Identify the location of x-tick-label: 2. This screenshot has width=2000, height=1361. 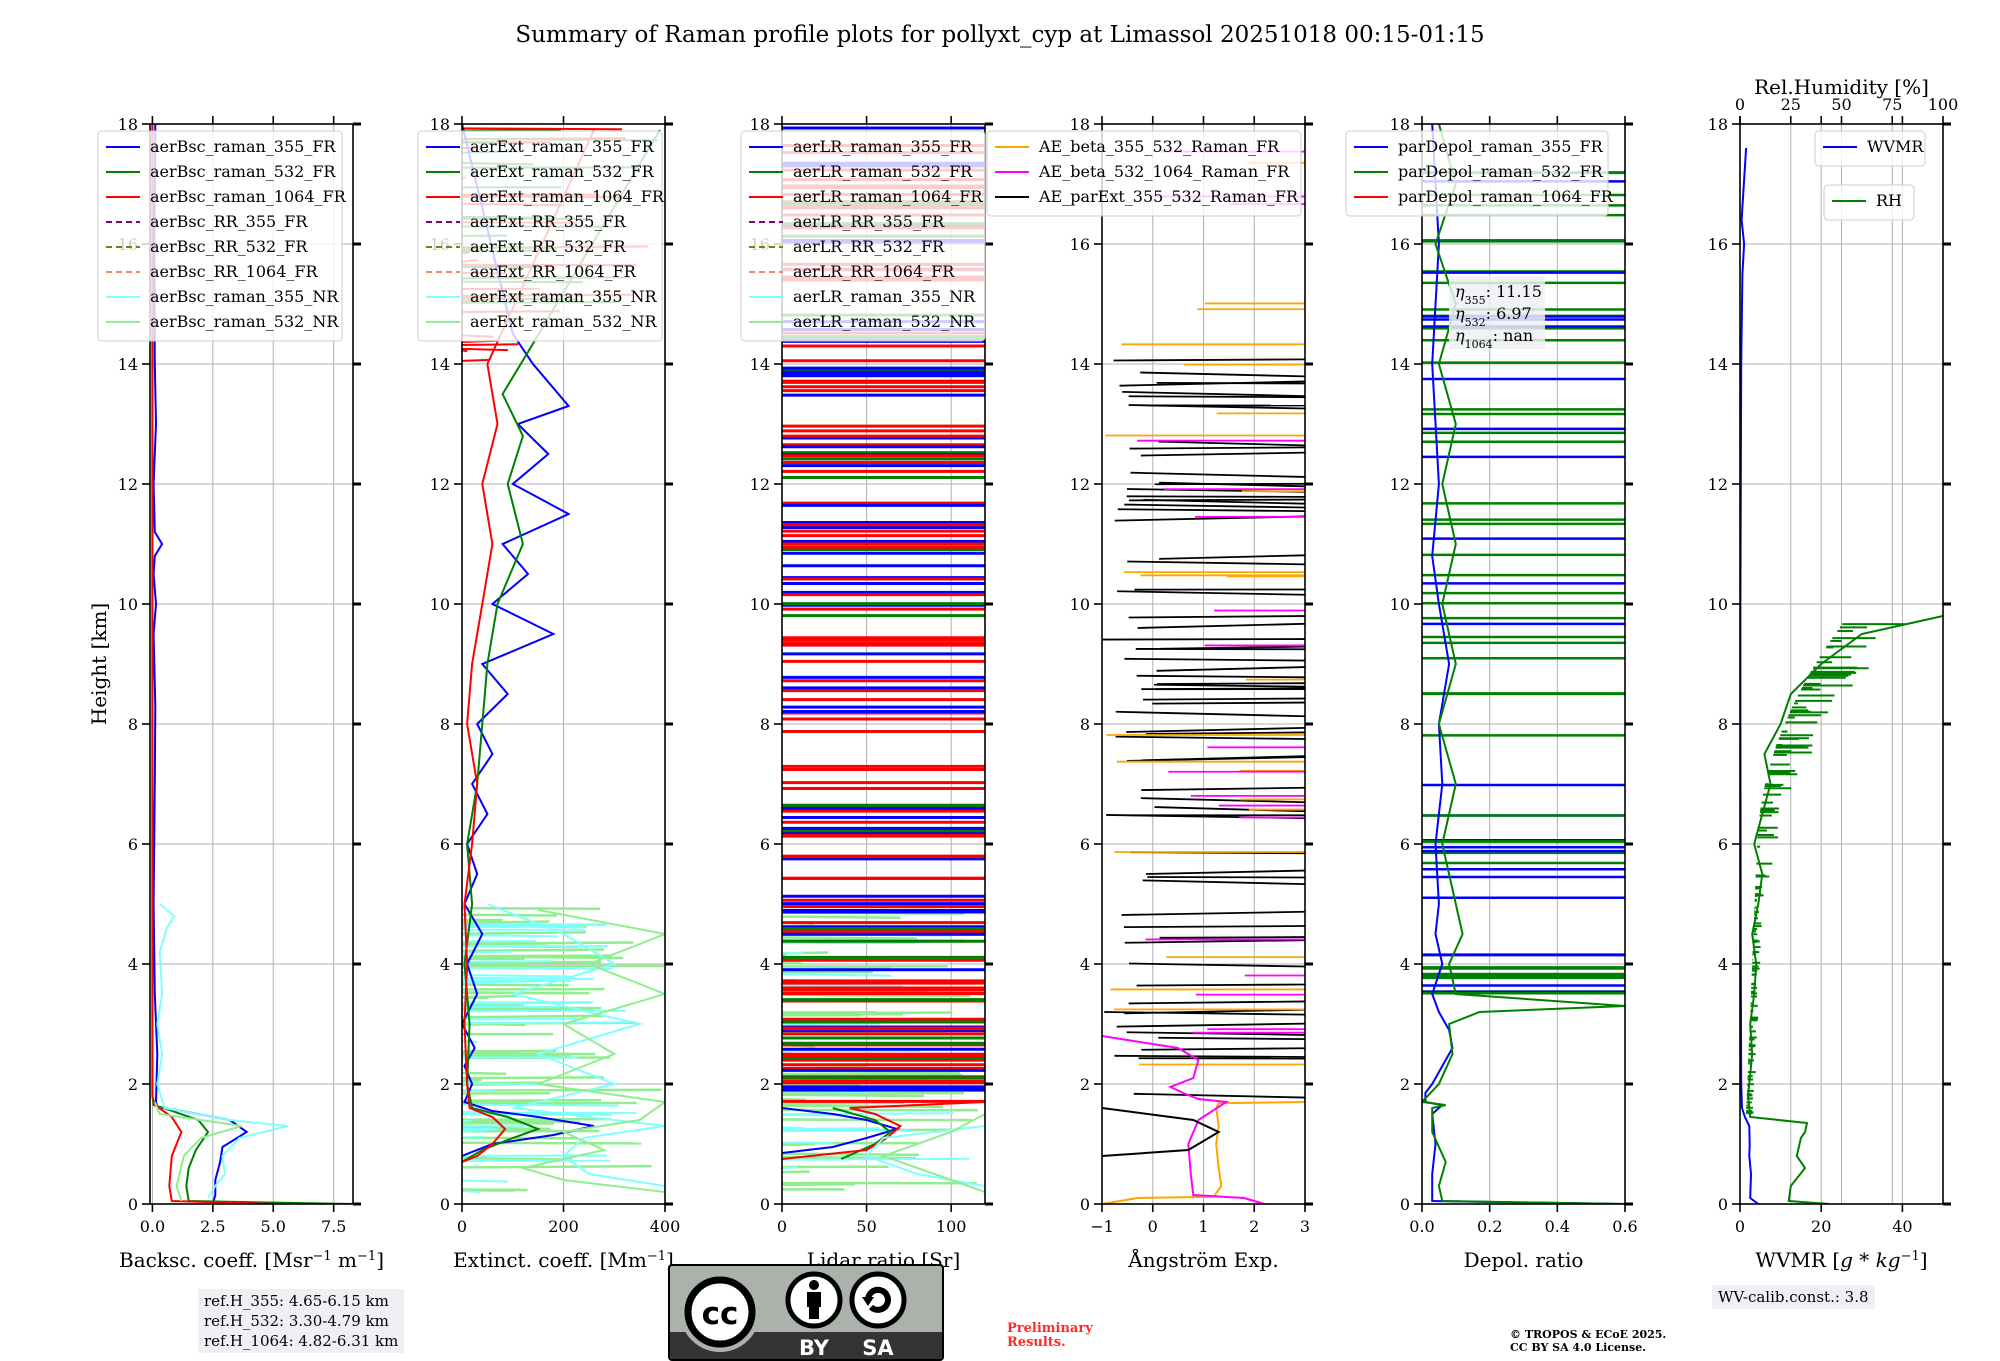
(1254, 1226).